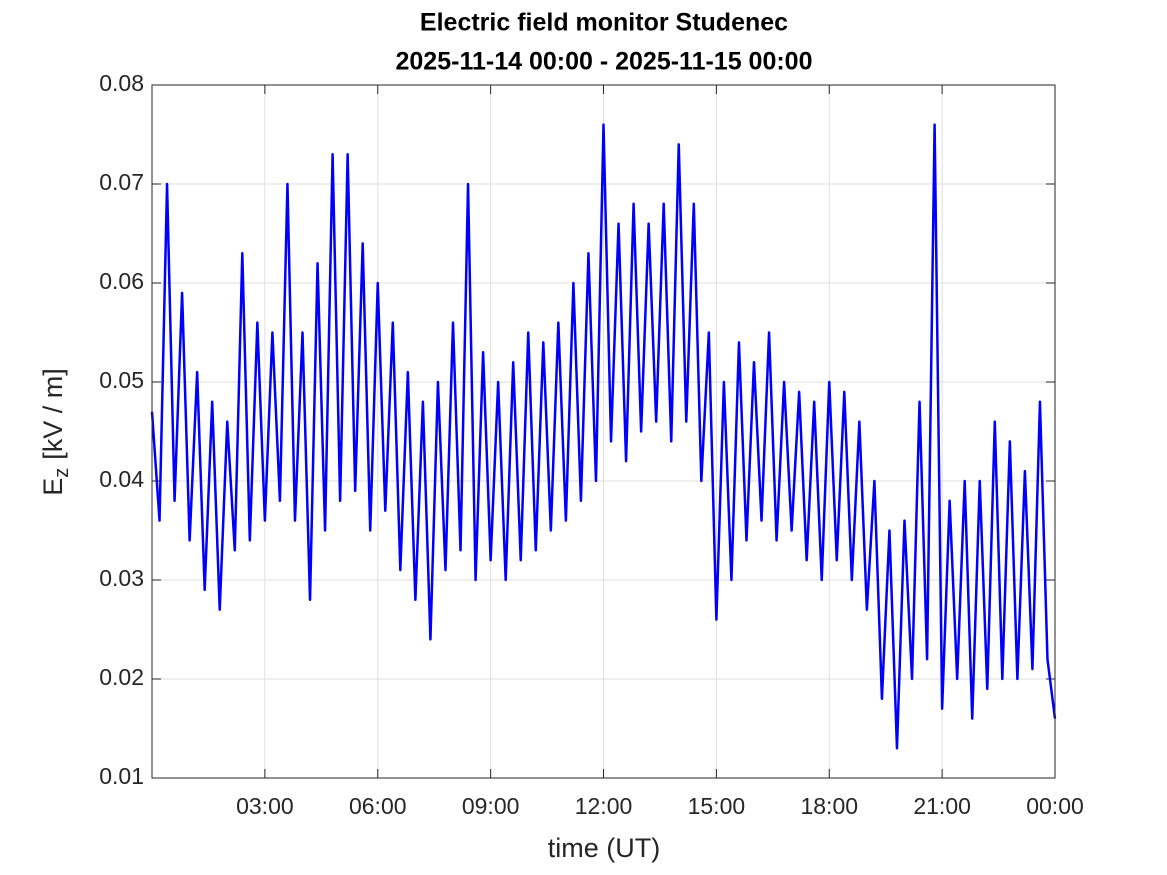  I want to click on y-tick-label: 0.05, so click(121, 380).